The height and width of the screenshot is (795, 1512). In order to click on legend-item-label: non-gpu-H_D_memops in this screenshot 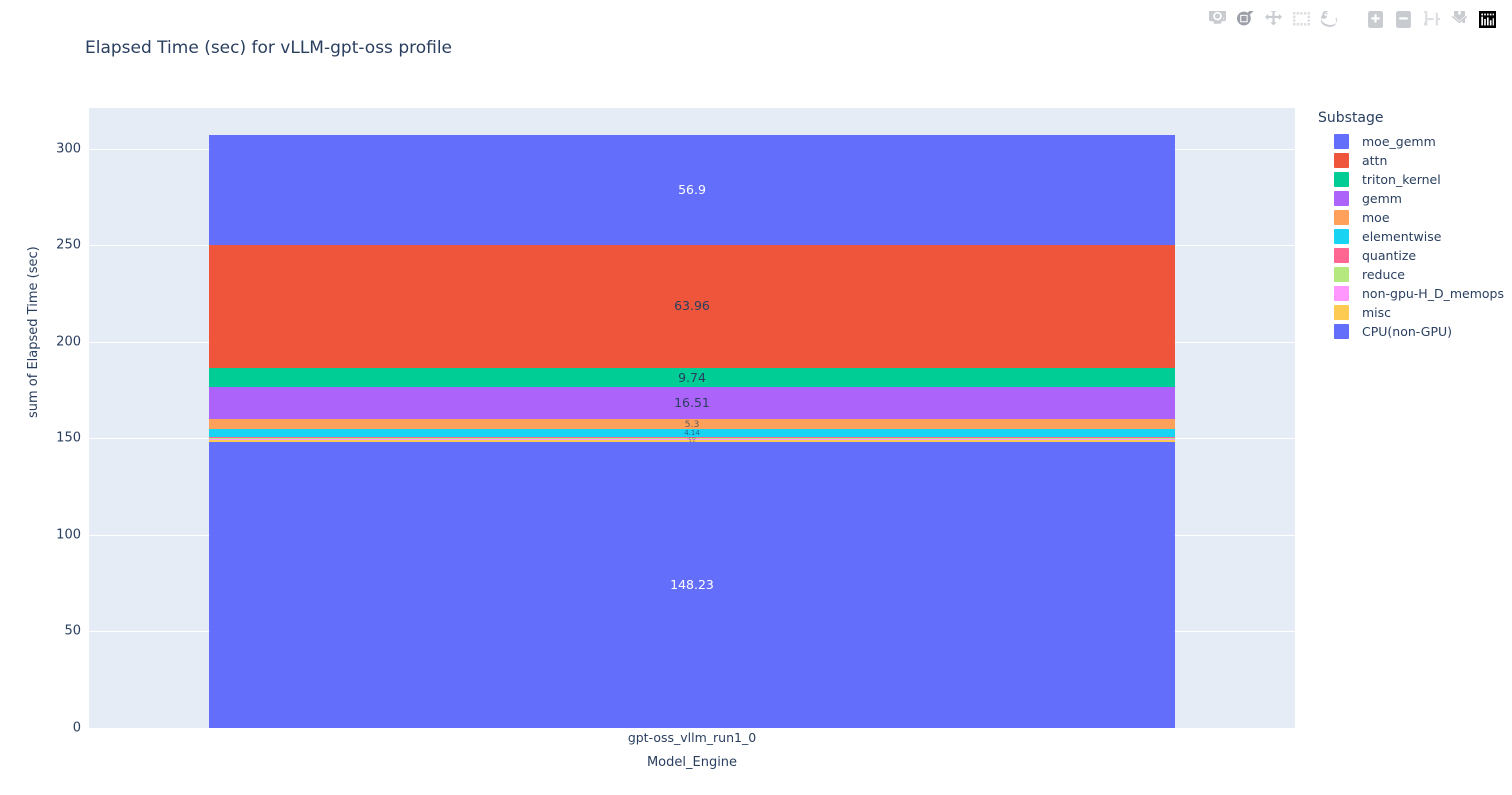, I will do `click(1433, 293)`.